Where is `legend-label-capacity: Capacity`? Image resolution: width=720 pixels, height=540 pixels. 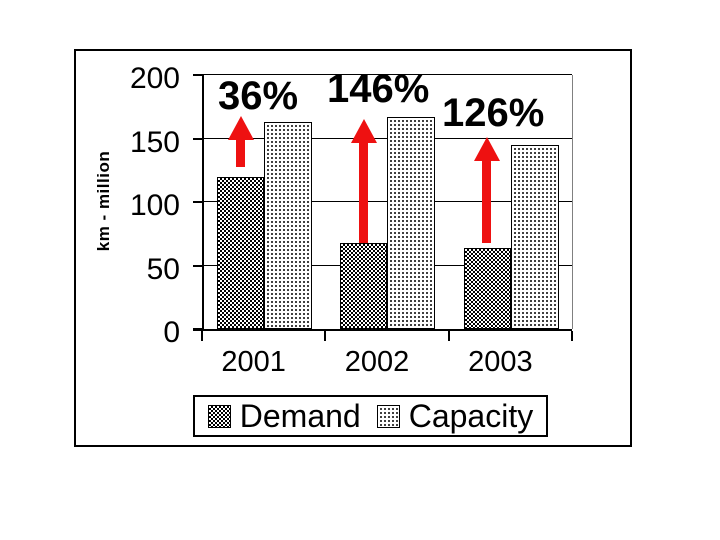 legend-label-capacity: Capacity is located at coordinates (471, 416).